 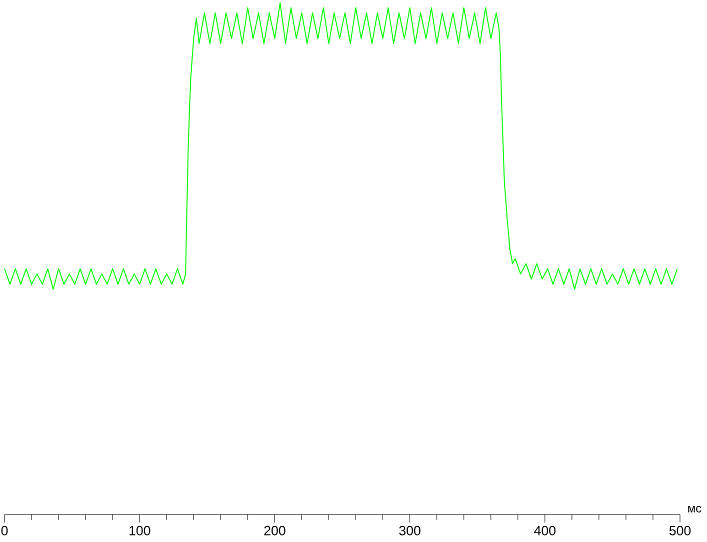 What do you see at coordinates (140, 531) in the screenshot?
I see `x-tick-label: 100` at bounding box center [140, 531].